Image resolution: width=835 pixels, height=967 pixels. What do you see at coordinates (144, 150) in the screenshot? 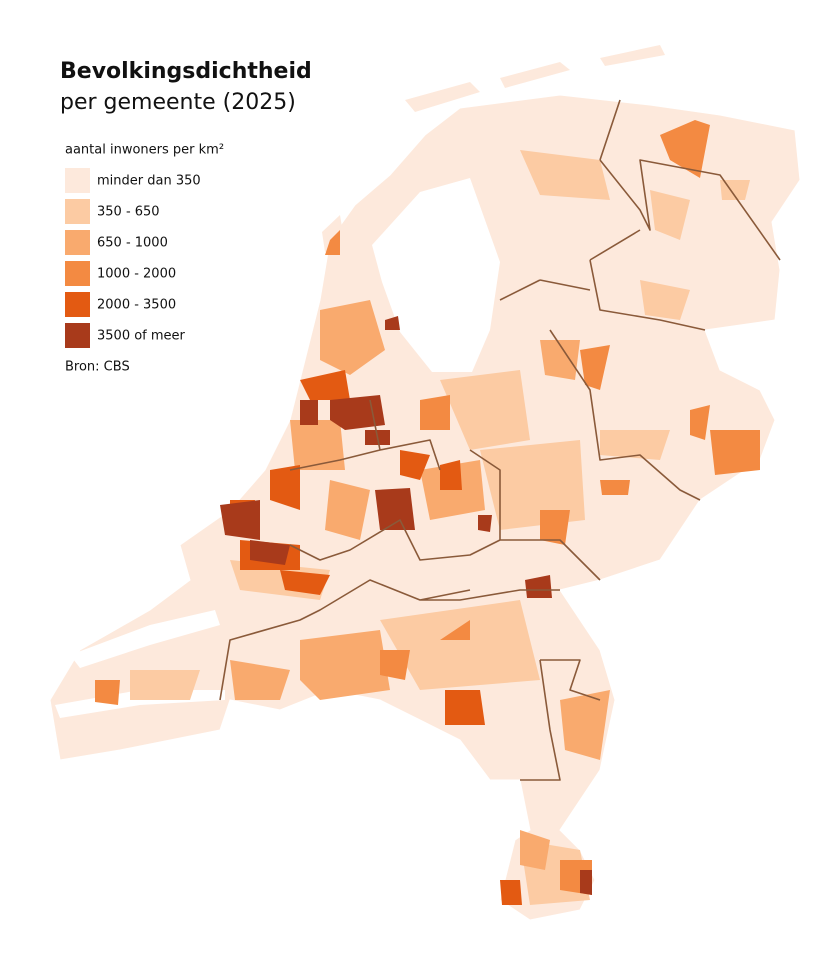
I see `legend-title: aantal inwoners per km²` at bounding box center [144, 150].